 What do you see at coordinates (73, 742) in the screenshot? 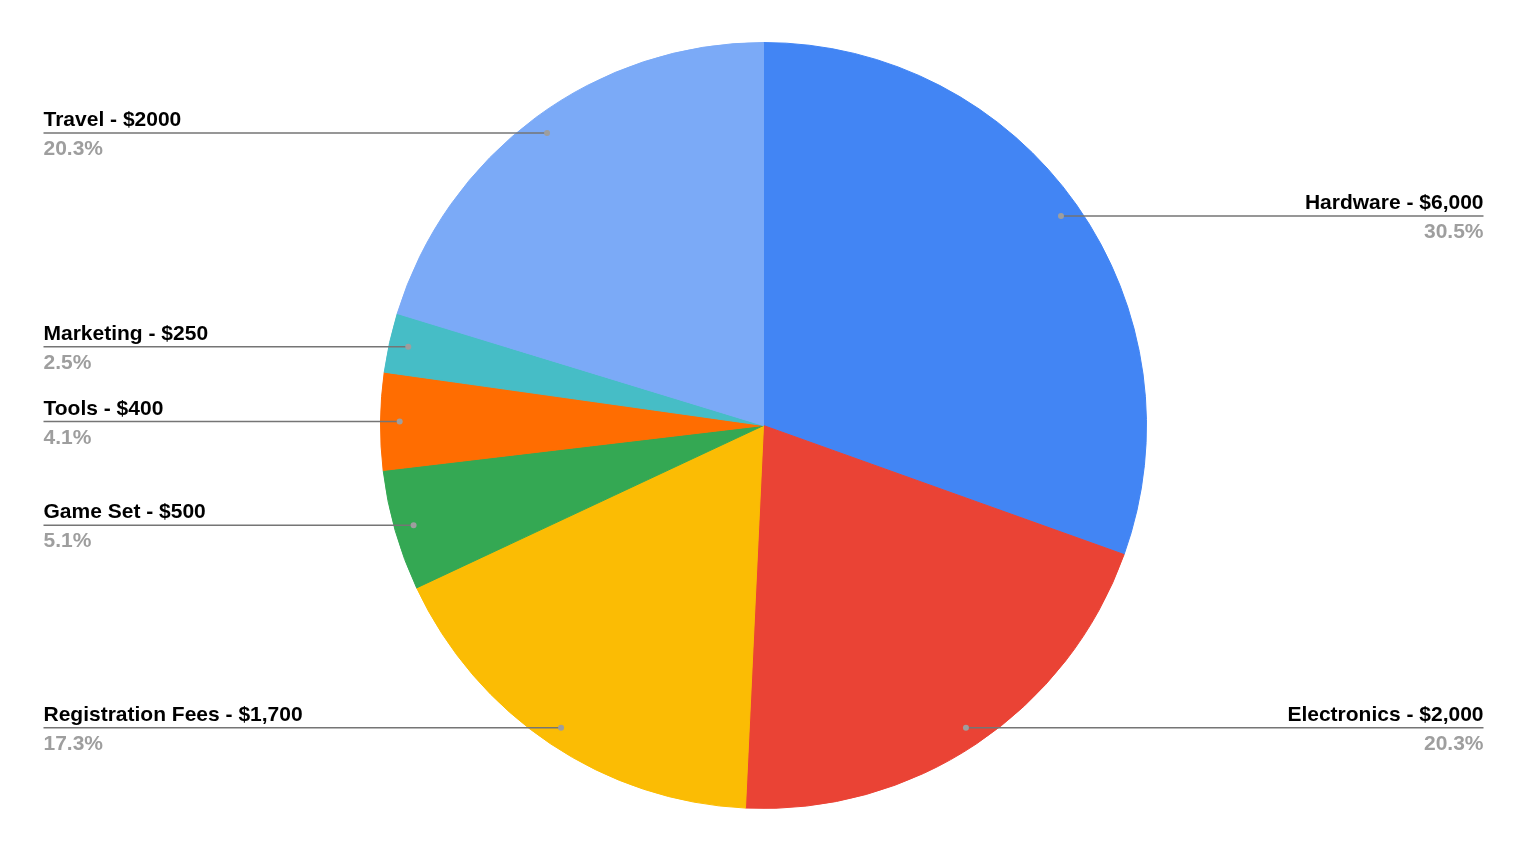
I see `data-label: 17.3%` at bounding box center [73, 742].